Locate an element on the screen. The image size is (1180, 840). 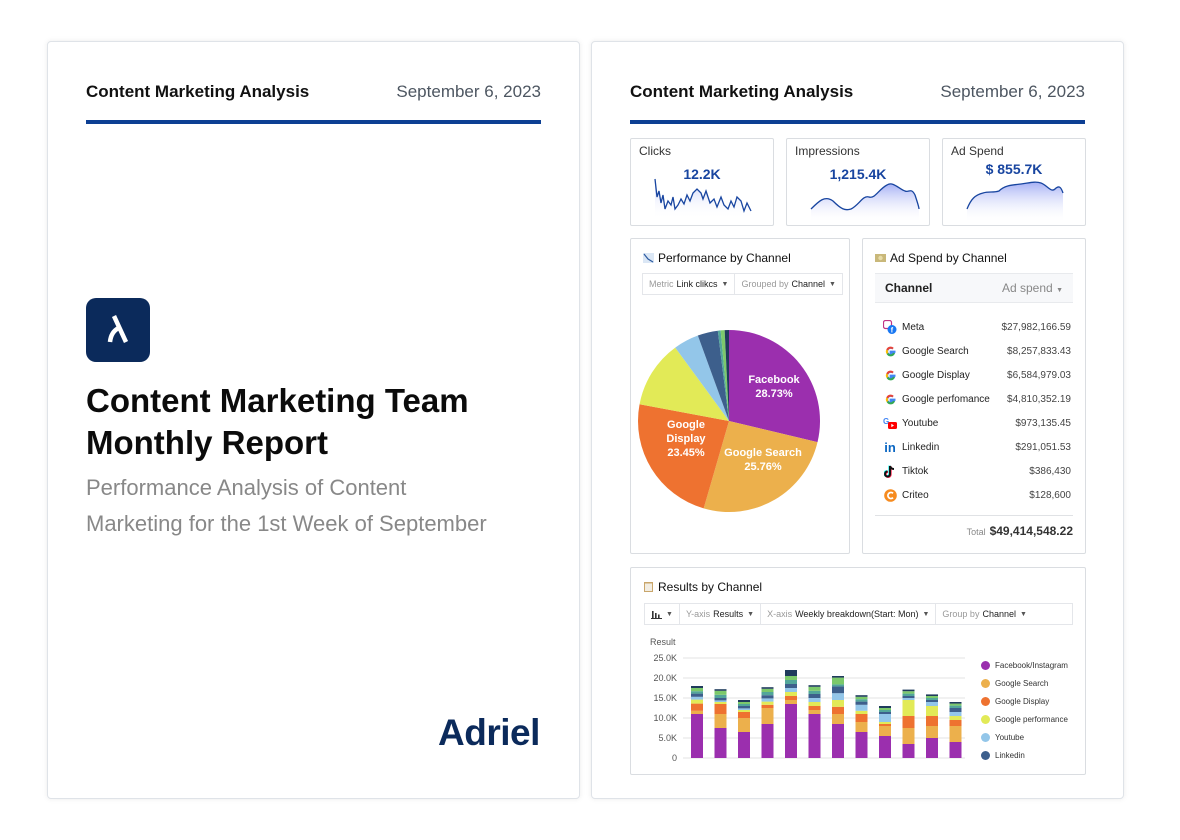
column-header-channel: Channel is located at coordinates (909, 288).